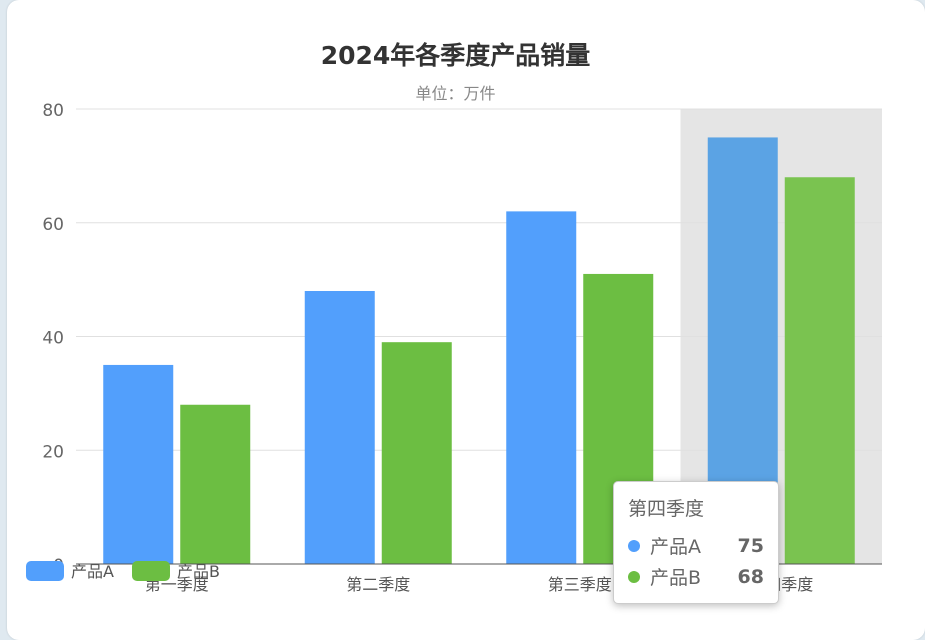 The image size is (925, 640). I want to click on y-tick-label: 20, so click(53, 452).